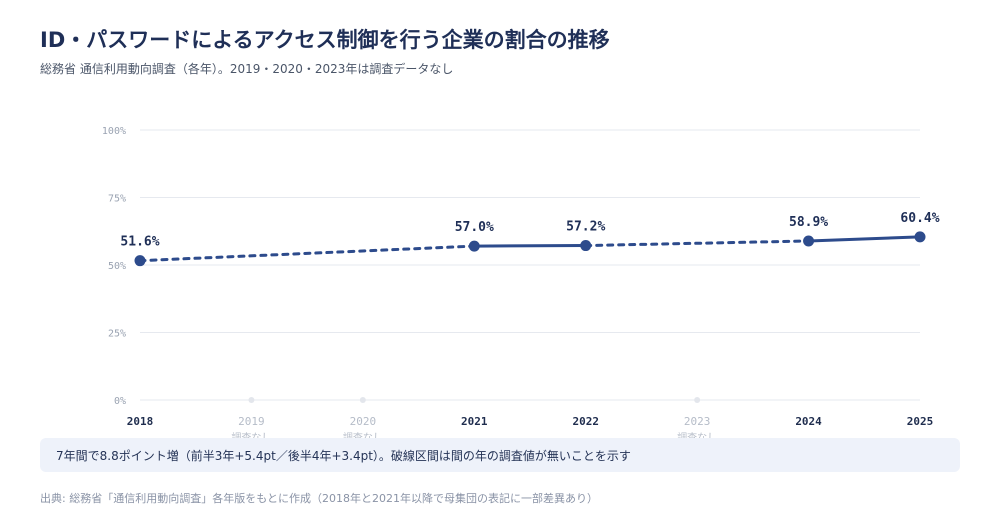  I want to click on chart-subtitle: 総務省 通信利用動向調査（各年）。2019・2020・2023年は調査データなし, so click(247, 69).